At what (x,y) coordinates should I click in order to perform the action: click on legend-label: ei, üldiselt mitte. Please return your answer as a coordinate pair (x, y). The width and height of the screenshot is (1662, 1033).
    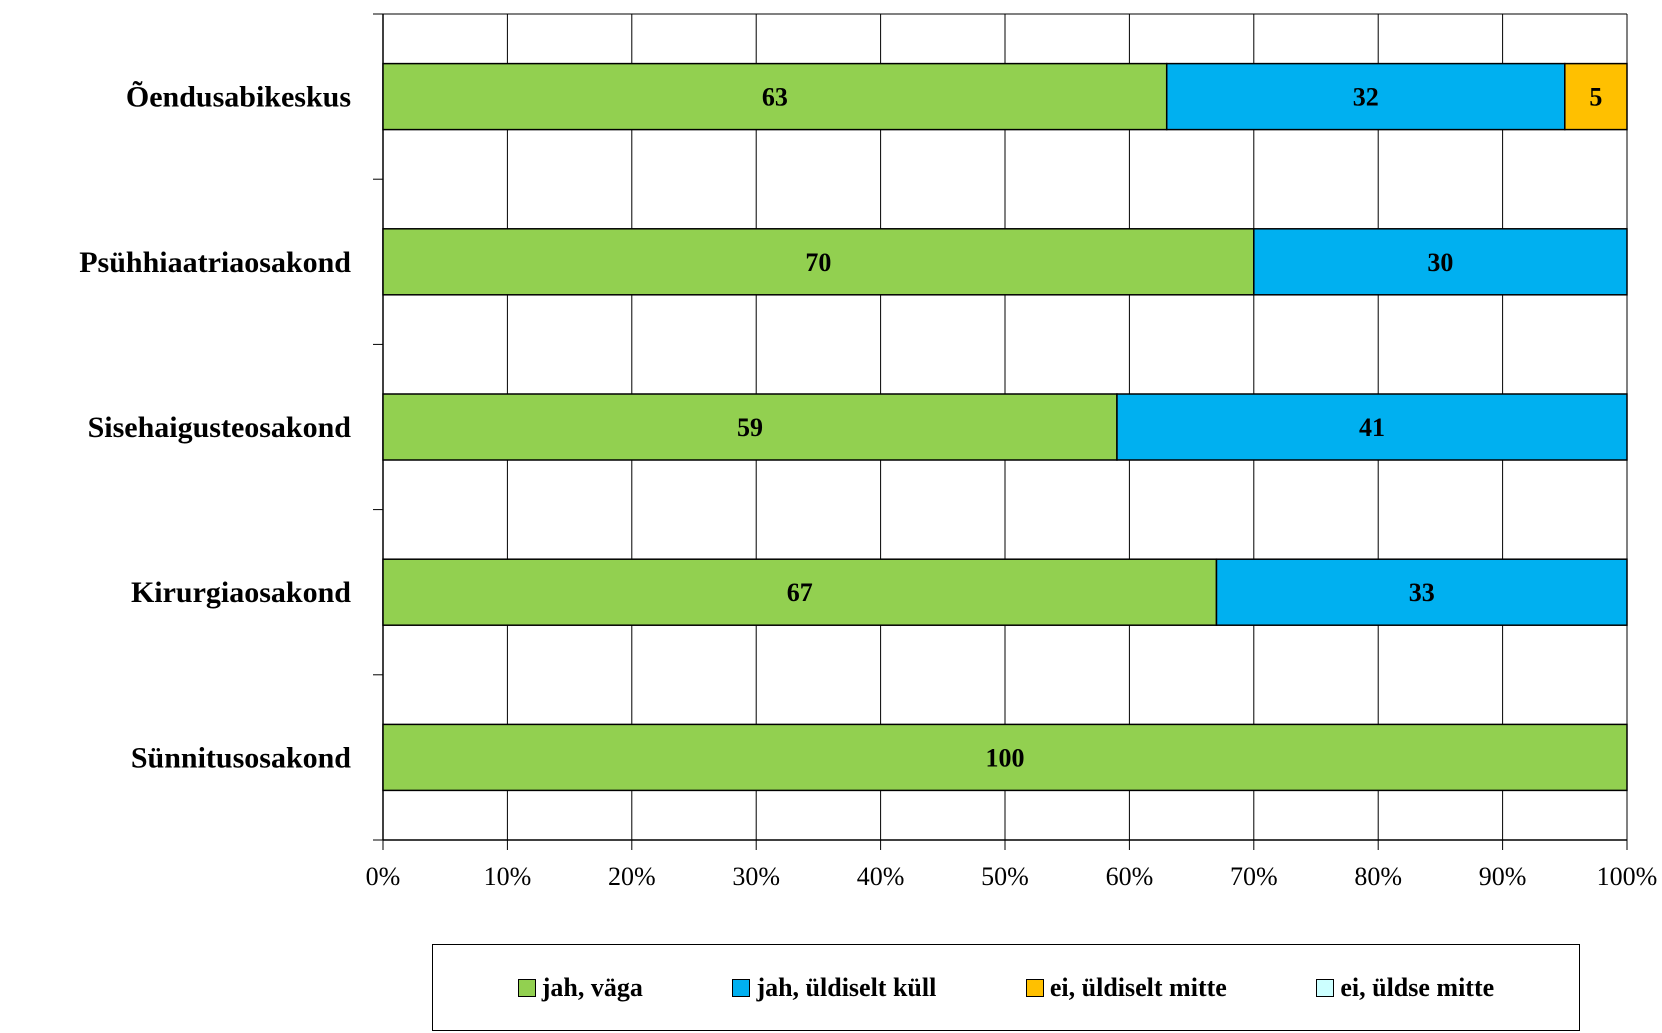
    Looking at the image, I should click on (1138, 987).